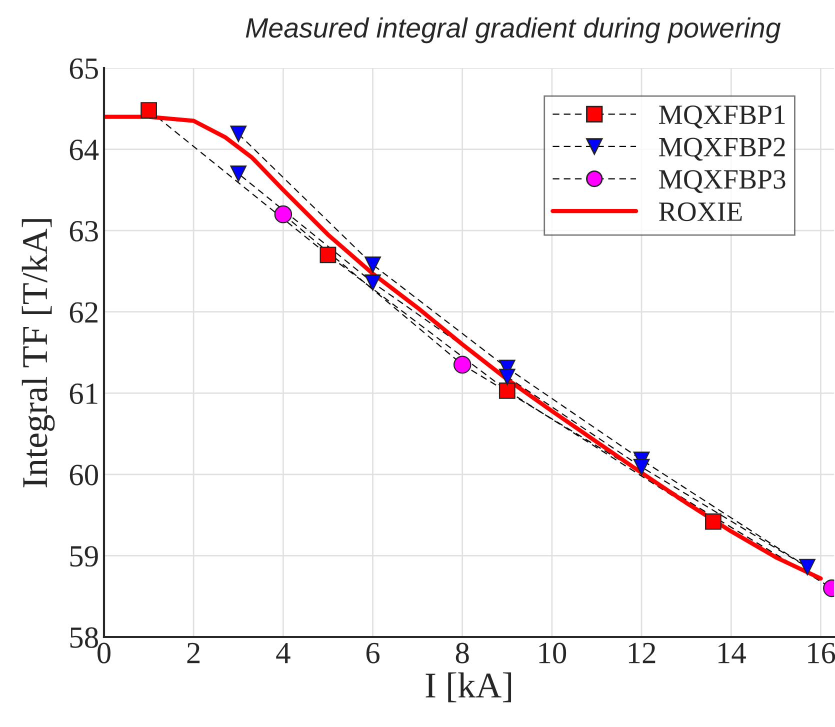 Image resolution: width=835 pixels, height=727 pixels. Describe the element at coordinates (193, 653) in the screenshot. I see `x-tick-label: 2` at that location.